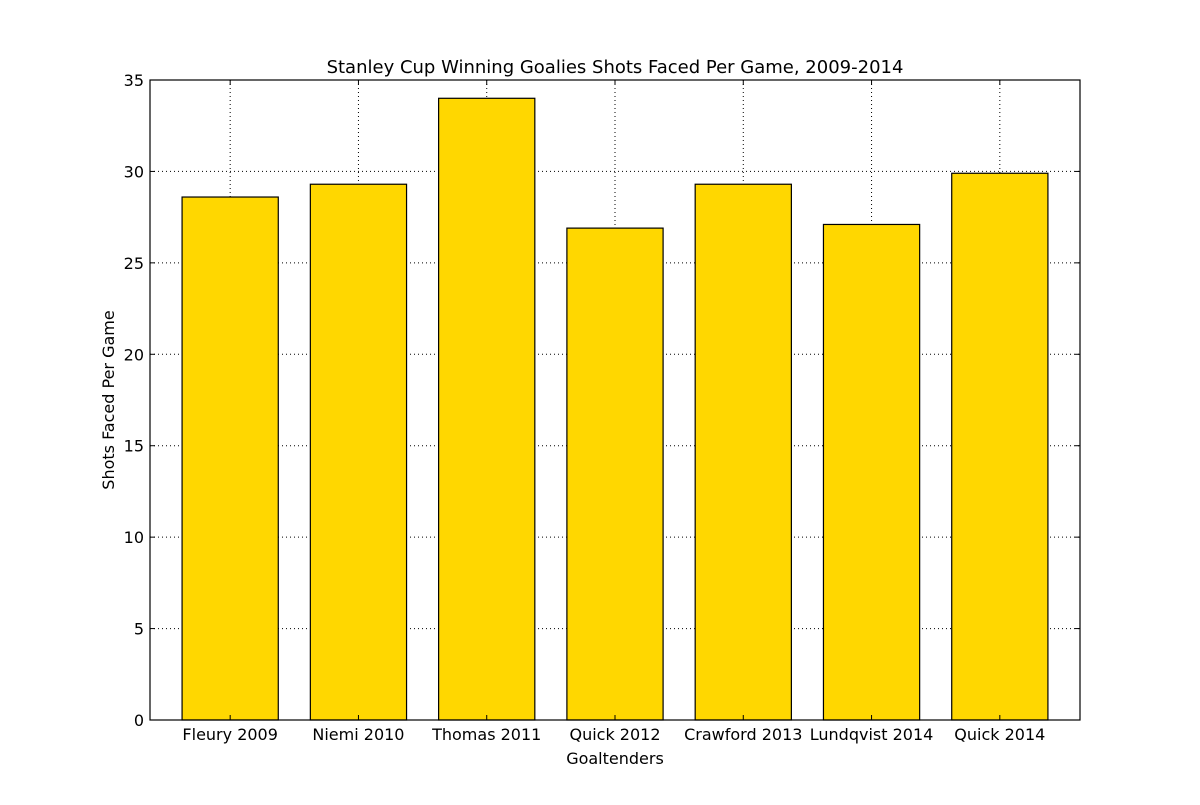  I want to click on x-tick-label: Quick 2014, so click(999, 734).